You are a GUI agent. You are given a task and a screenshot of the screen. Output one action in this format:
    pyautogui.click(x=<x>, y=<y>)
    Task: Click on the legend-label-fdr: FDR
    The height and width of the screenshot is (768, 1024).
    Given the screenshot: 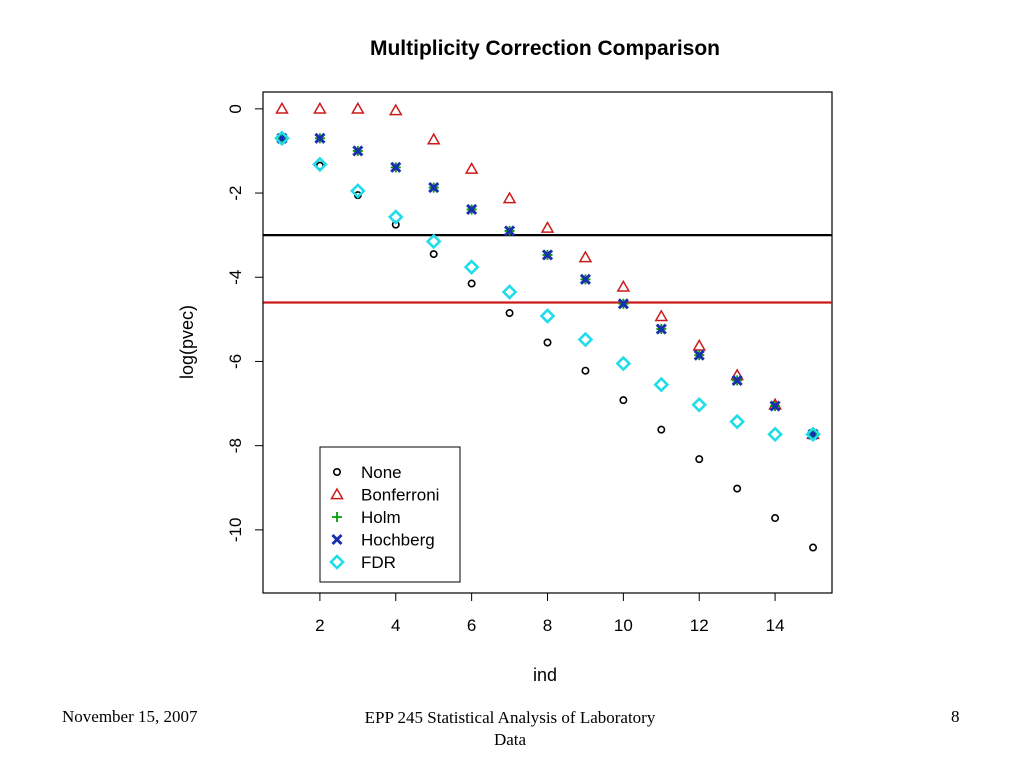 What is the action you would take?
    pyautogui.click(x=378, y=562)
    